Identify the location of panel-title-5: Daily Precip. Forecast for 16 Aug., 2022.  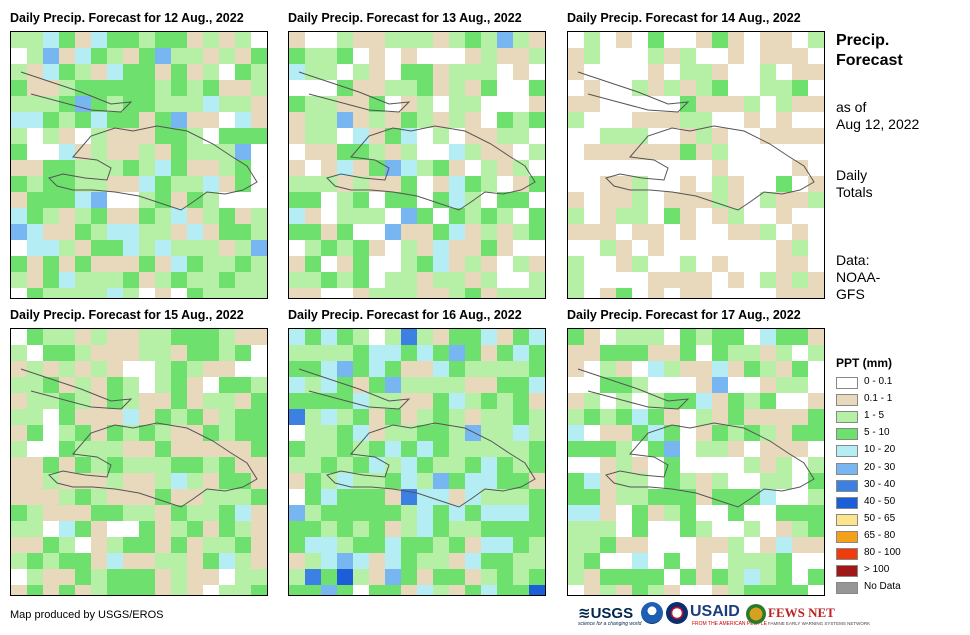
(405, 315).